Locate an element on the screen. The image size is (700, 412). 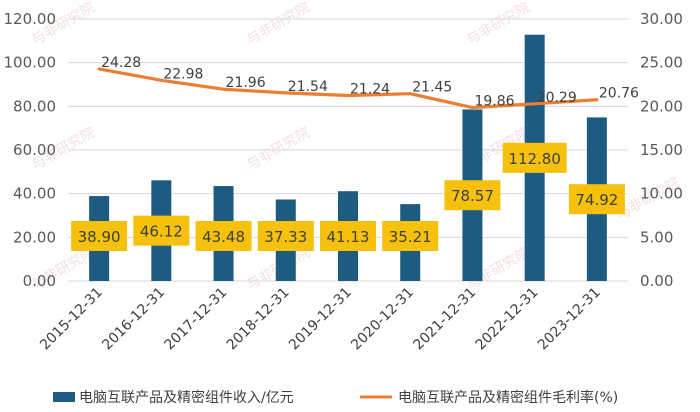
x-tick-label: 2017-12-31 is located at coordinates (196, 319).